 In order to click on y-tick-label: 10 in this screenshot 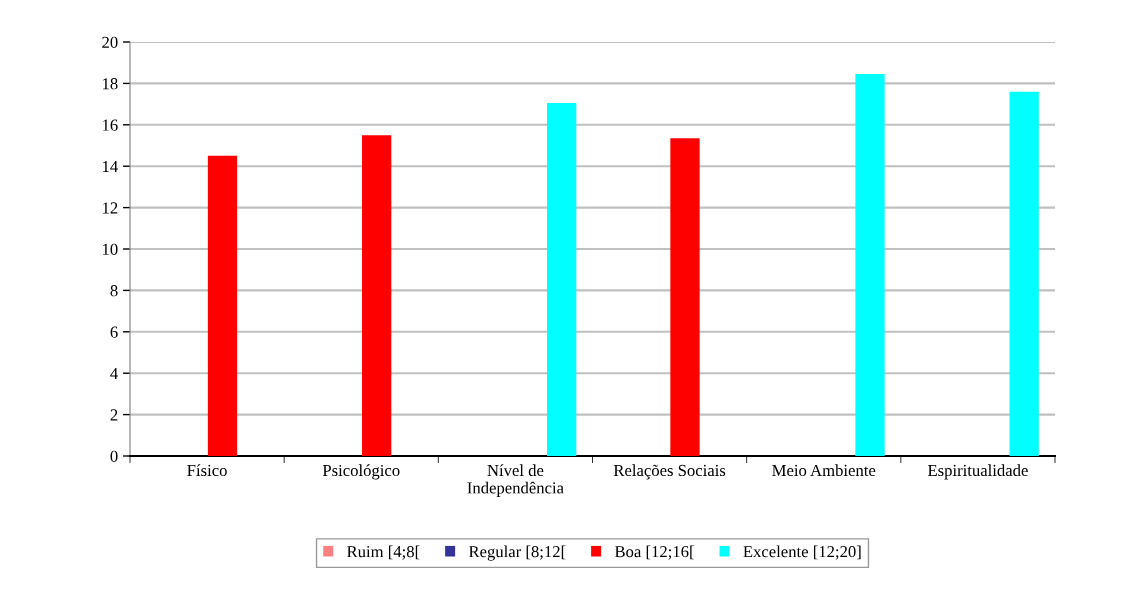, I will do `click(110, 249)`.